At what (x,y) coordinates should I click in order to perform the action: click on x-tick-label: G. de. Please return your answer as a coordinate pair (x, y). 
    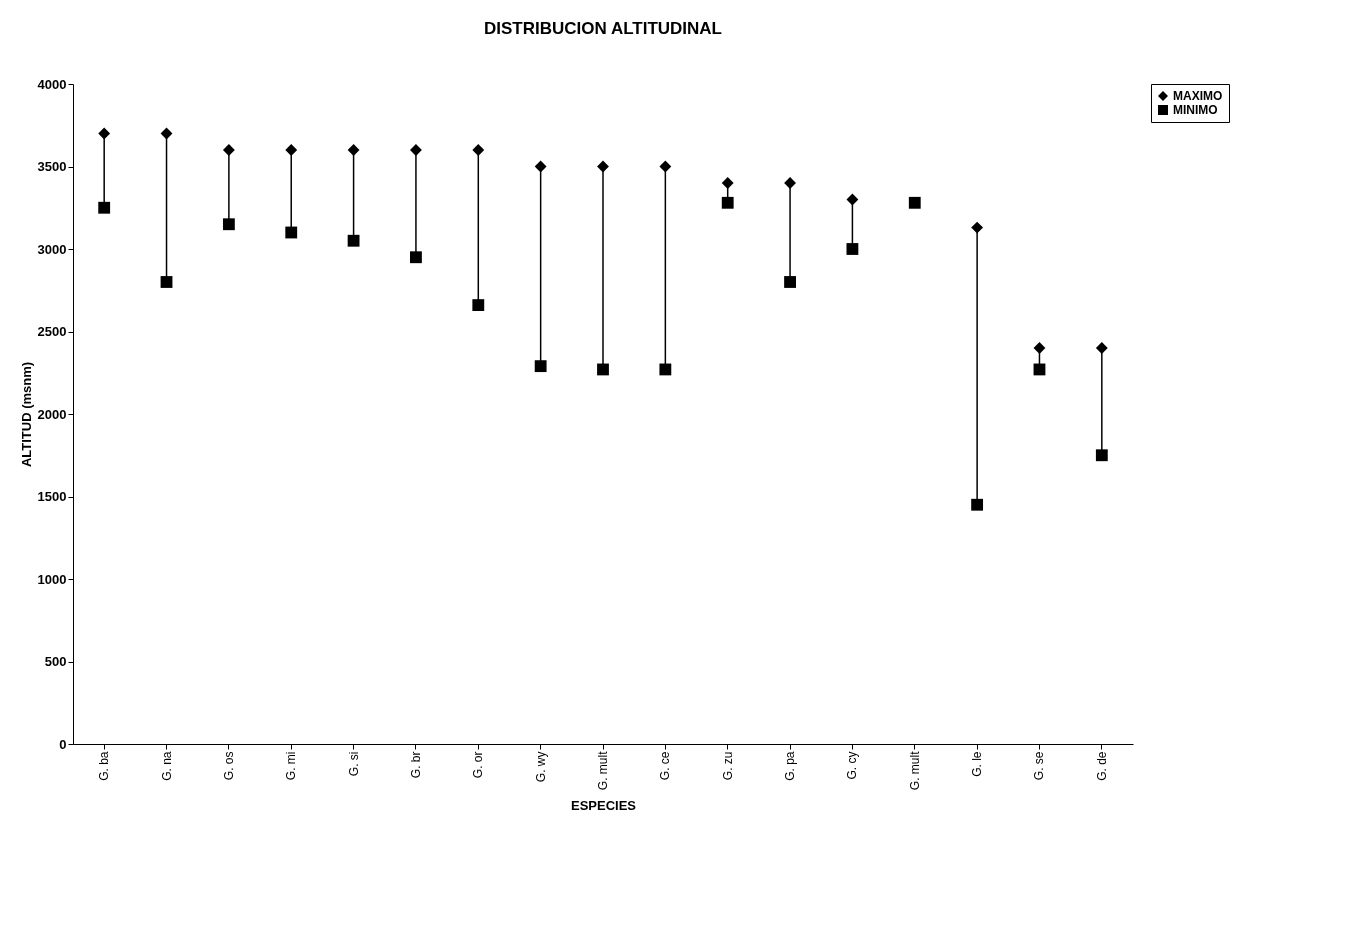
    Looking at the image, I should click on (1101, 766).